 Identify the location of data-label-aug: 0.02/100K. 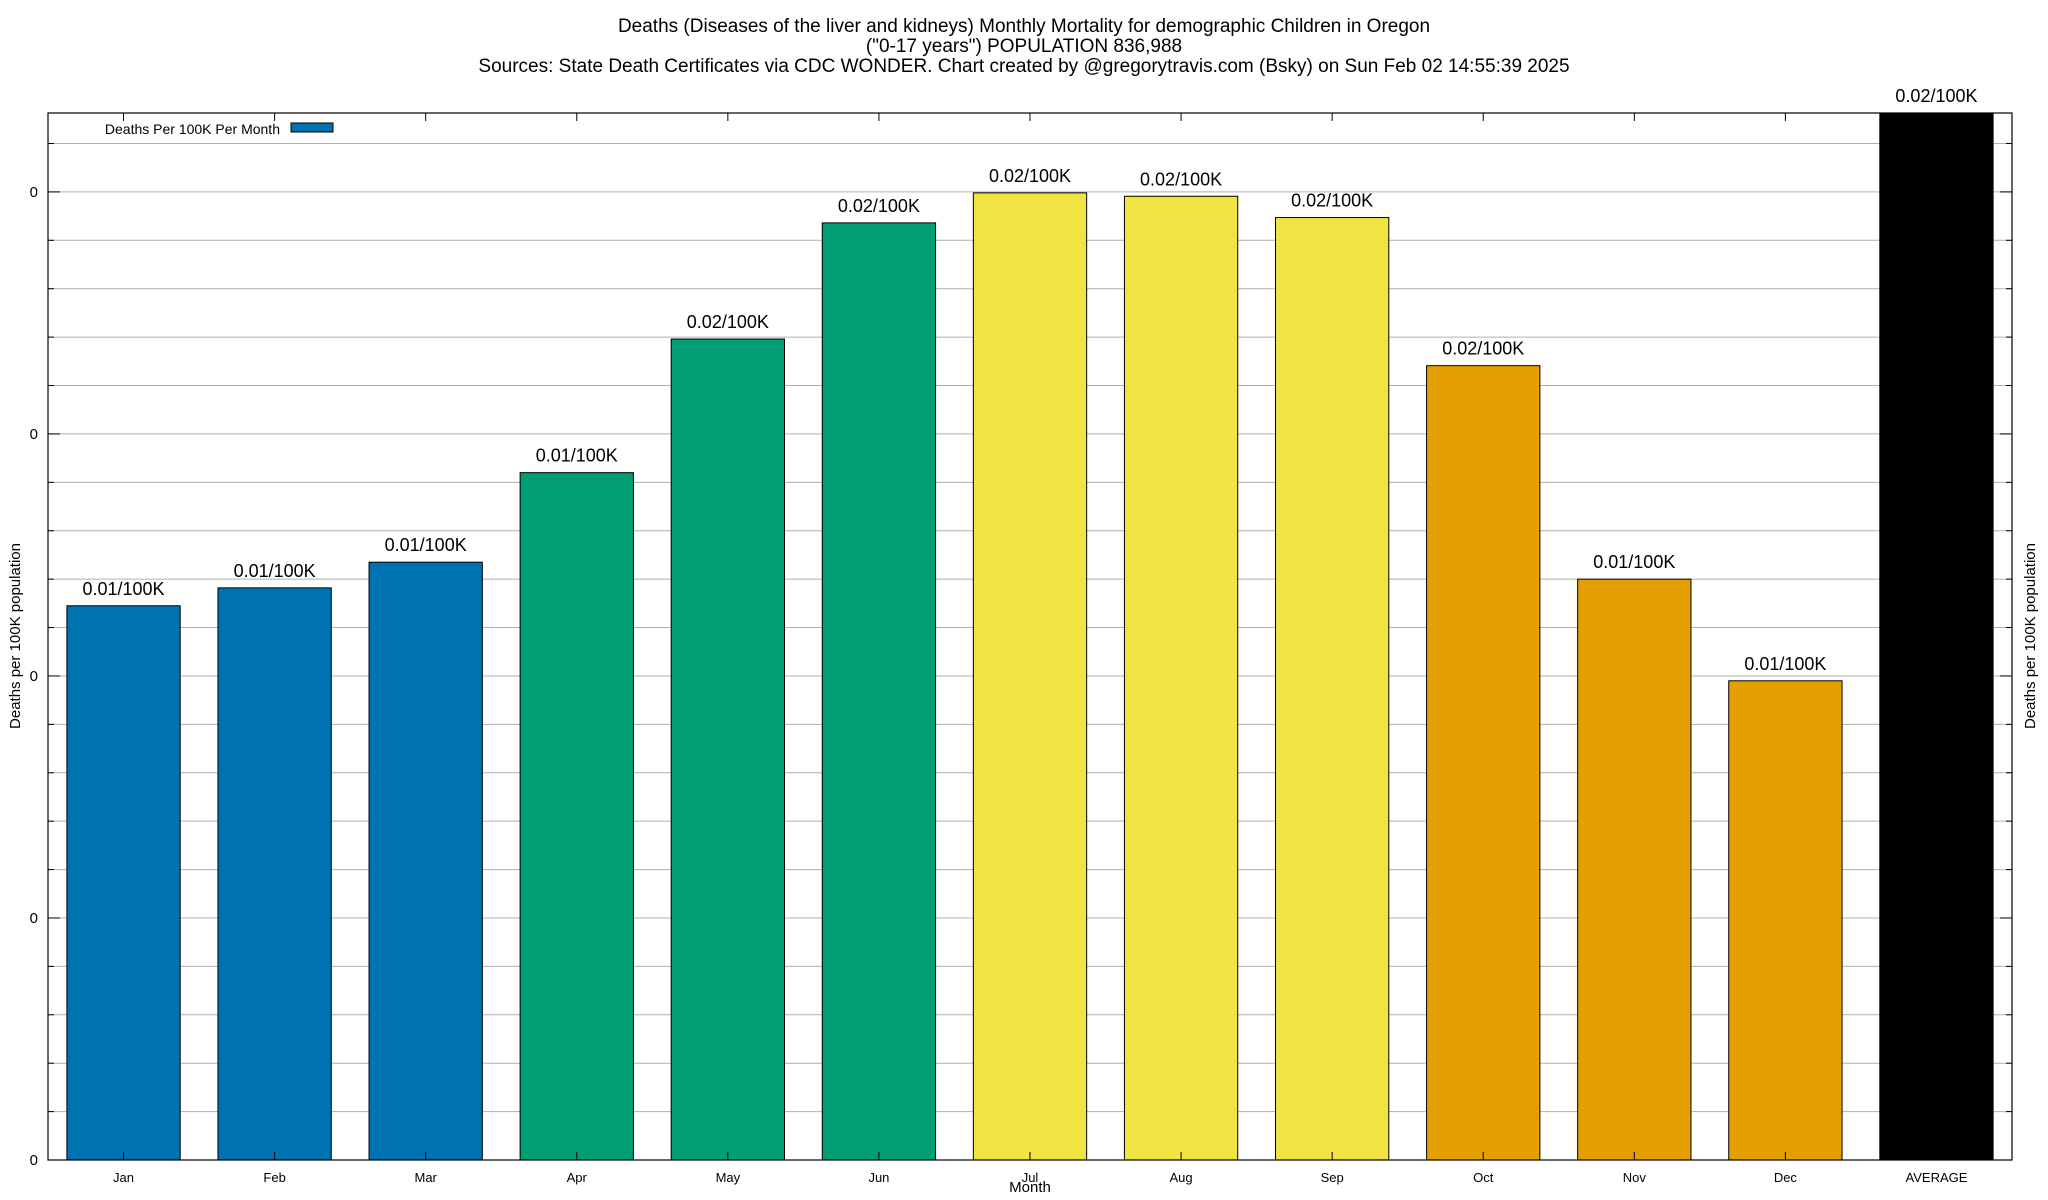
(1181, 179).